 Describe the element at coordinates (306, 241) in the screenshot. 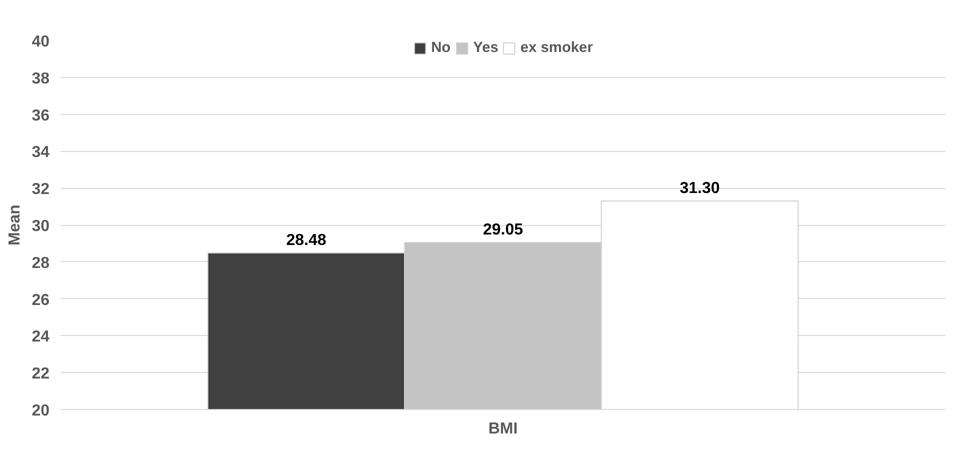

I see `data-label: 28.48` at that location.